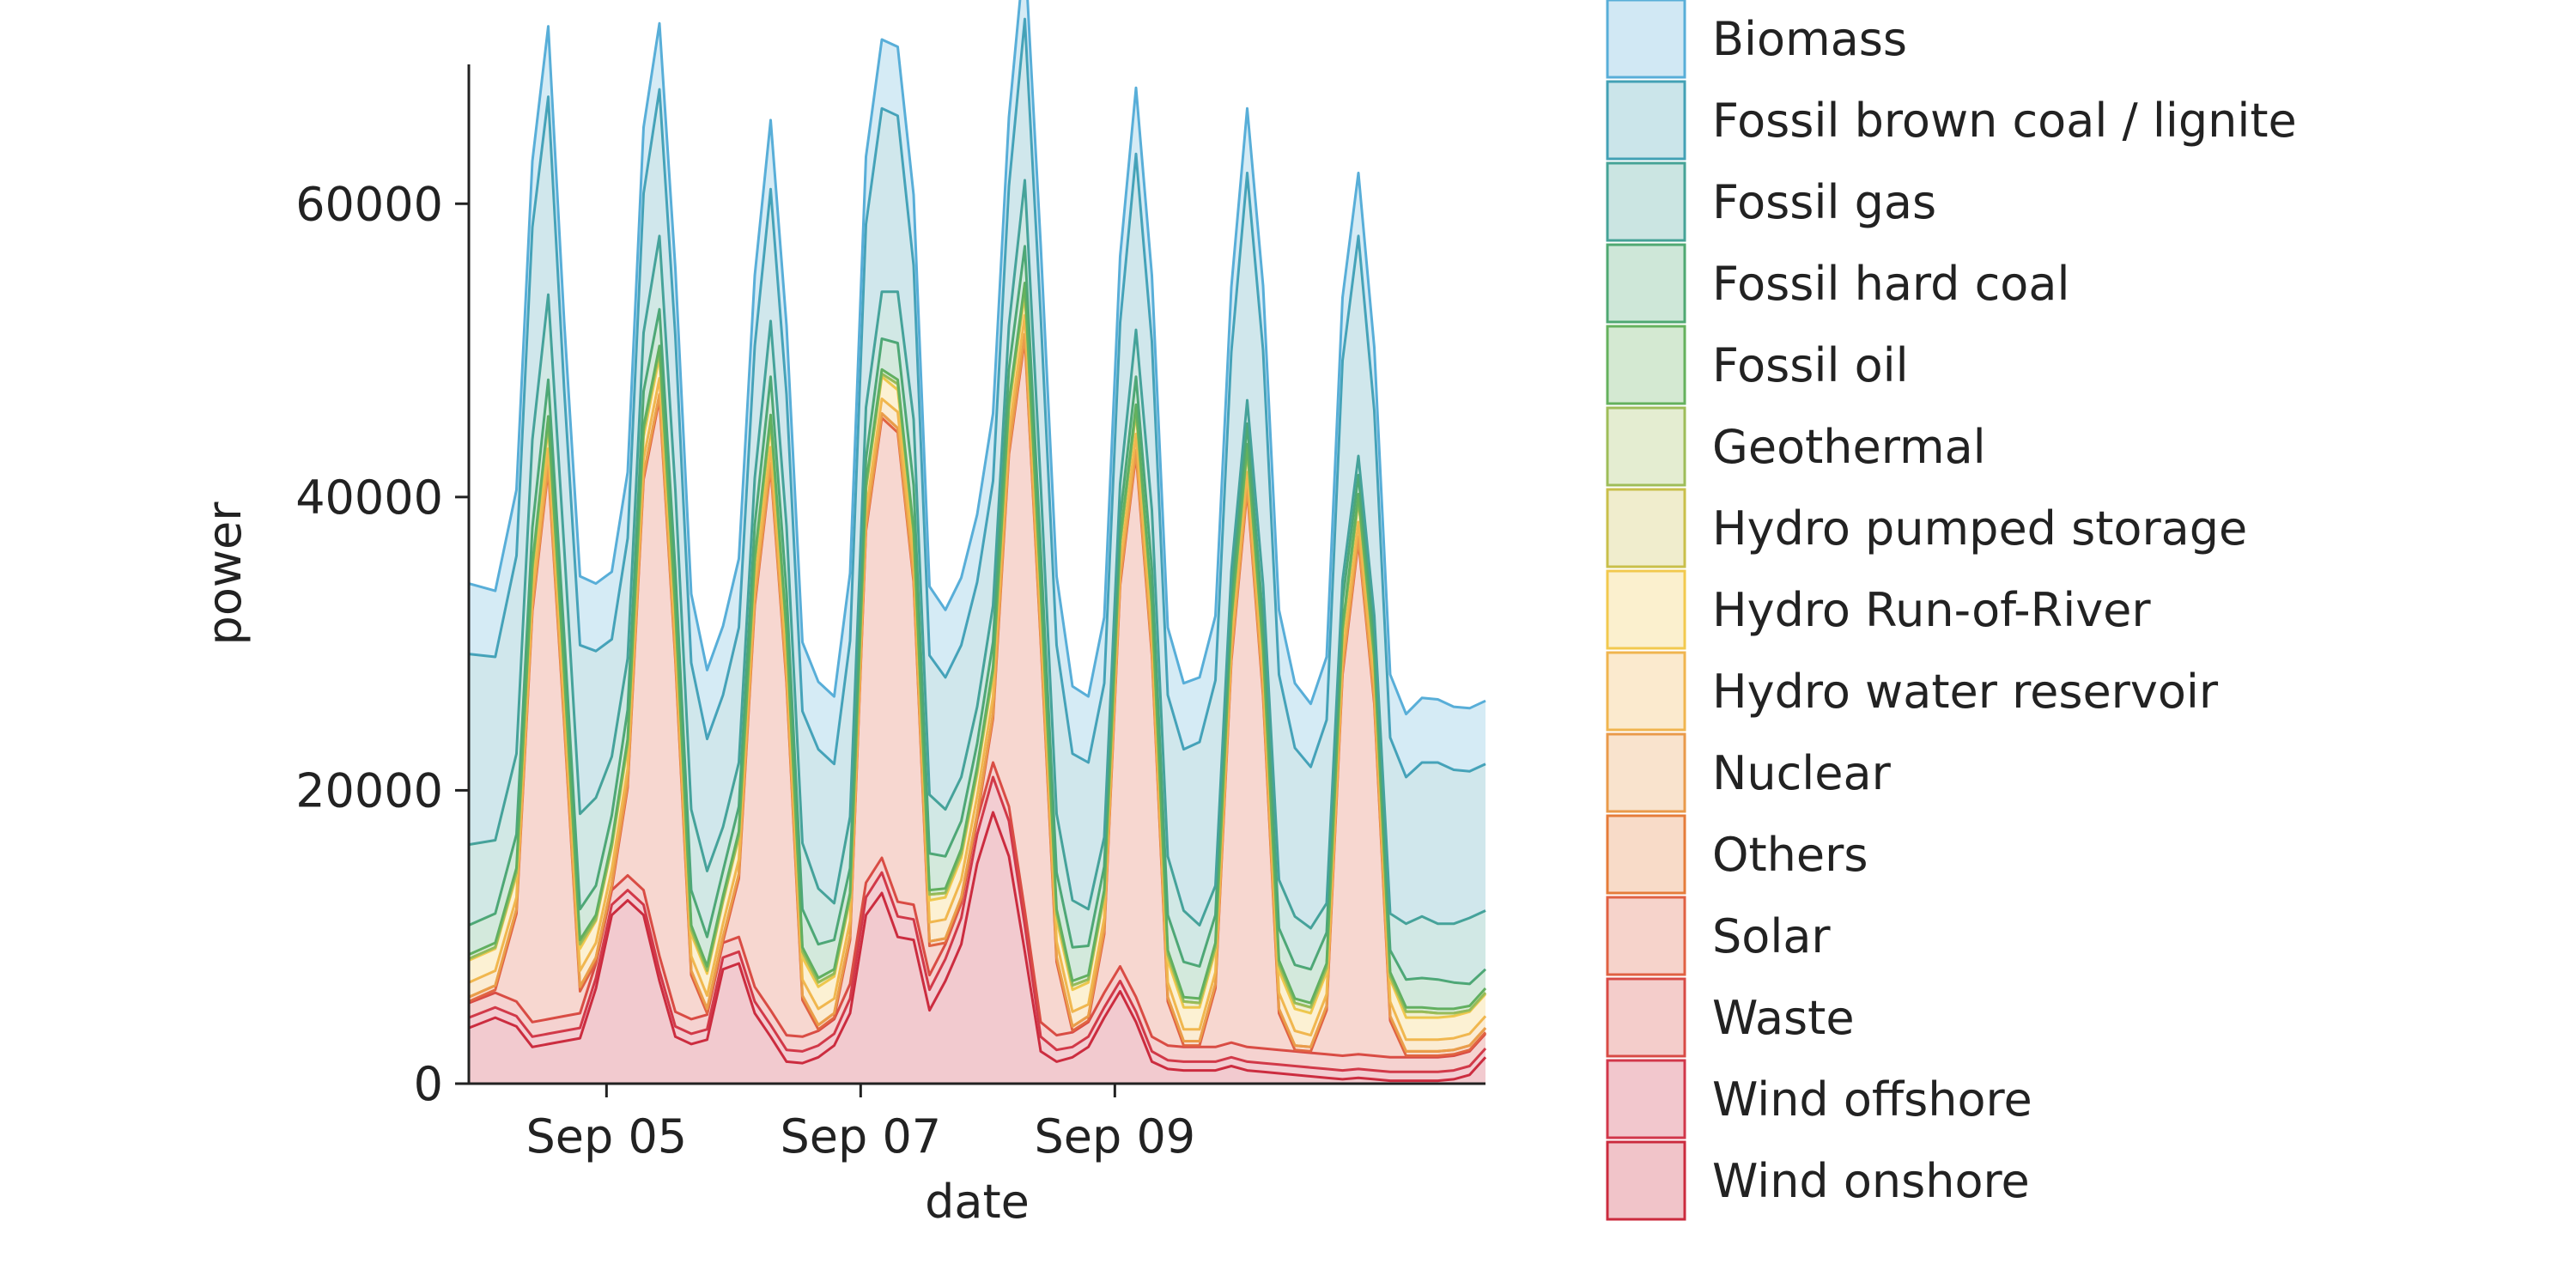  What do you see at coordinates (382, 644) in the screenshot?
I see `y-ticks: 0 20000 40000 60000` at bounding box center [382, 644].